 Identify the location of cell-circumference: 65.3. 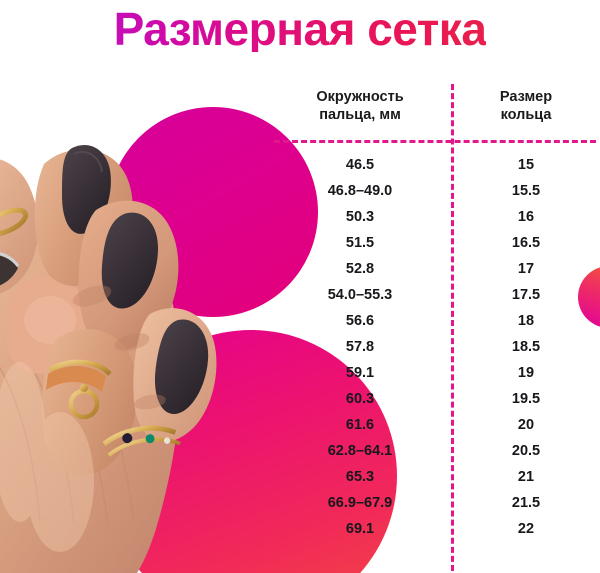
(360, 476).